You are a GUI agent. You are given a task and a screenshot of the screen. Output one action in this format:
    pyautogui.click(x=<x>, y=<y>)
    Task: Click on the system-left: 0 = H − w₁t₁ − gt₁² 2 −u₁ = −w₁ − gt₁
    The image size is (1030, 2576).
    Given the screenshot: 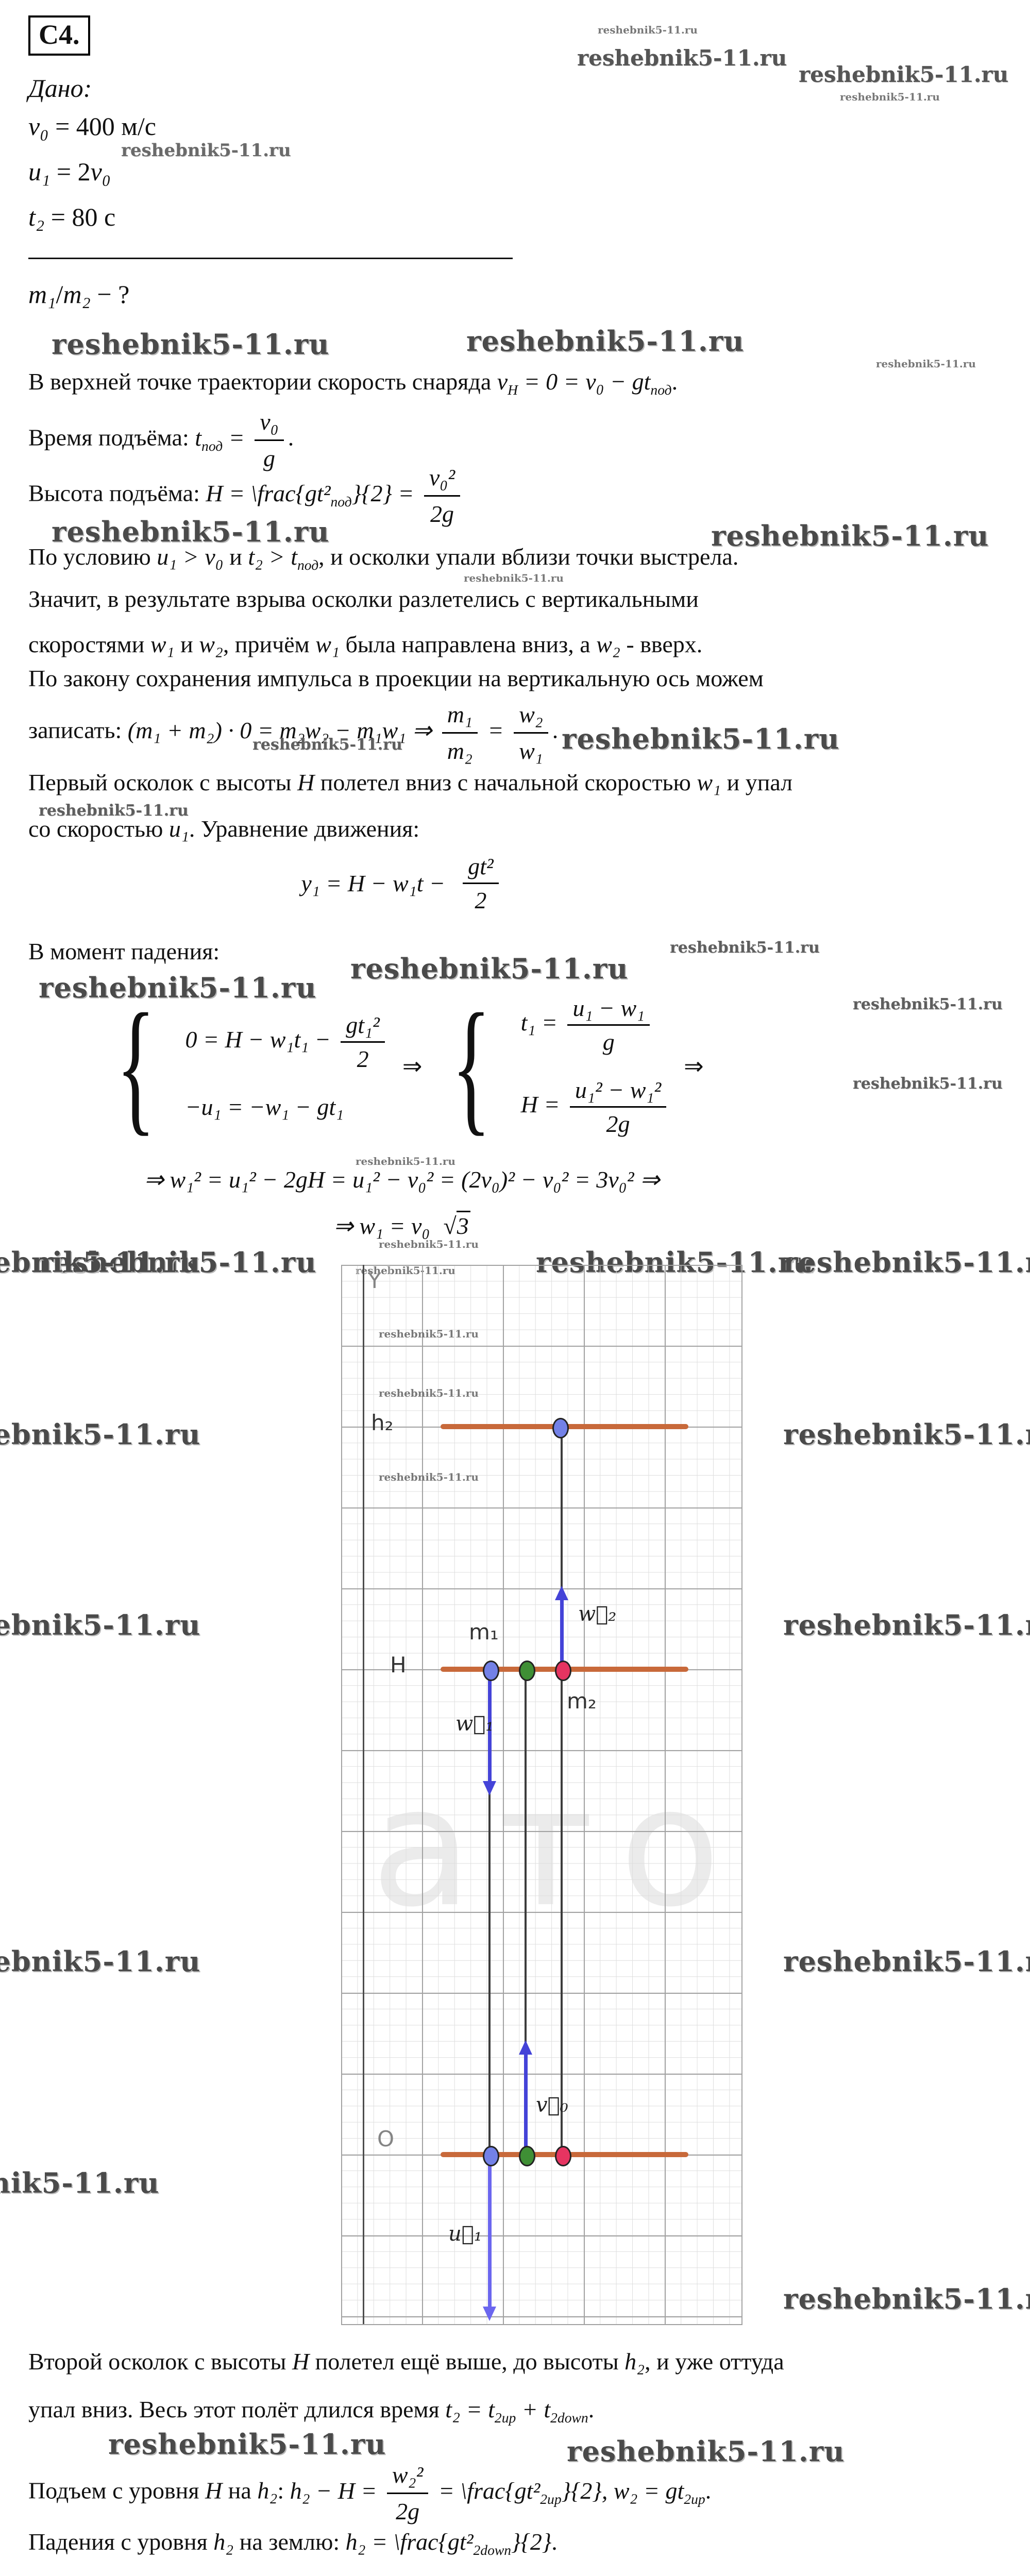 What is the action you would take?
    pyautogui.click(x=287, y=1066)
    